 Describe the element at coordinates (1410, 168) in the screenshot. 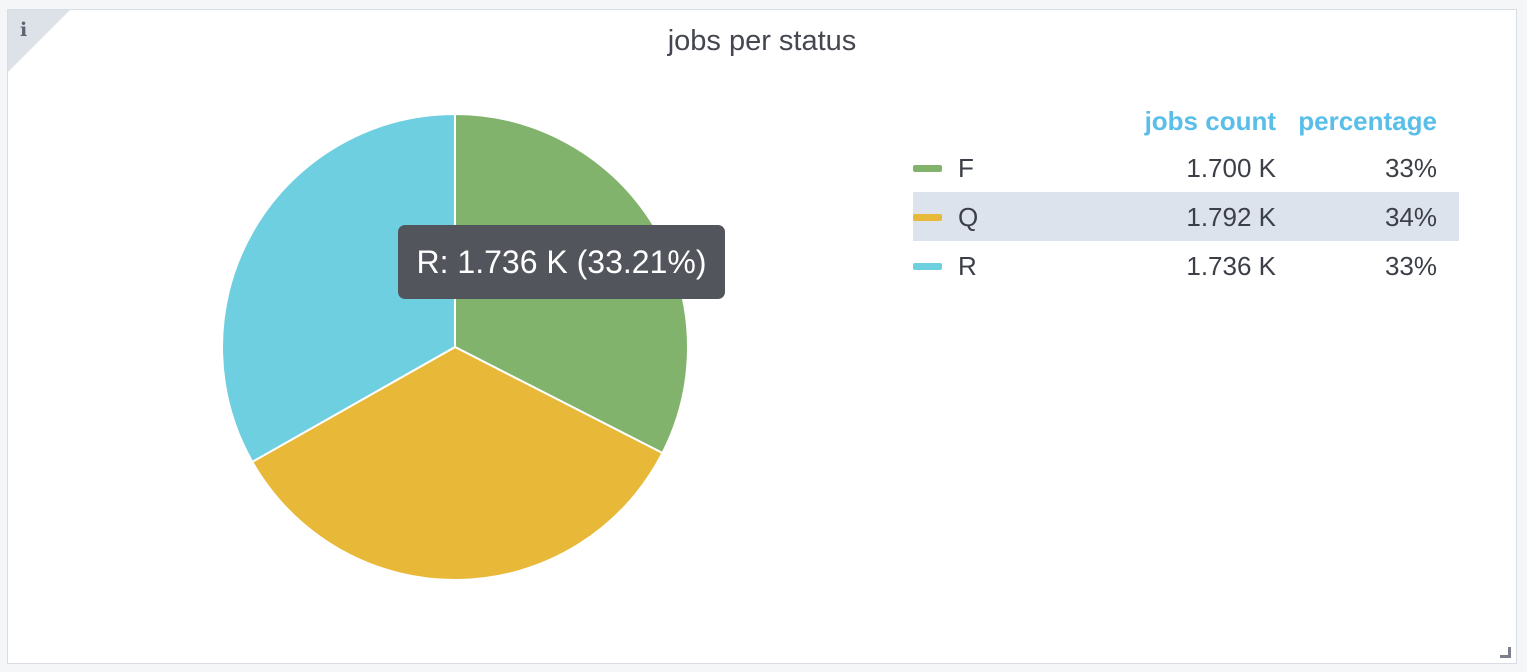

I see `legend-percentage-f: 33%` at that location.